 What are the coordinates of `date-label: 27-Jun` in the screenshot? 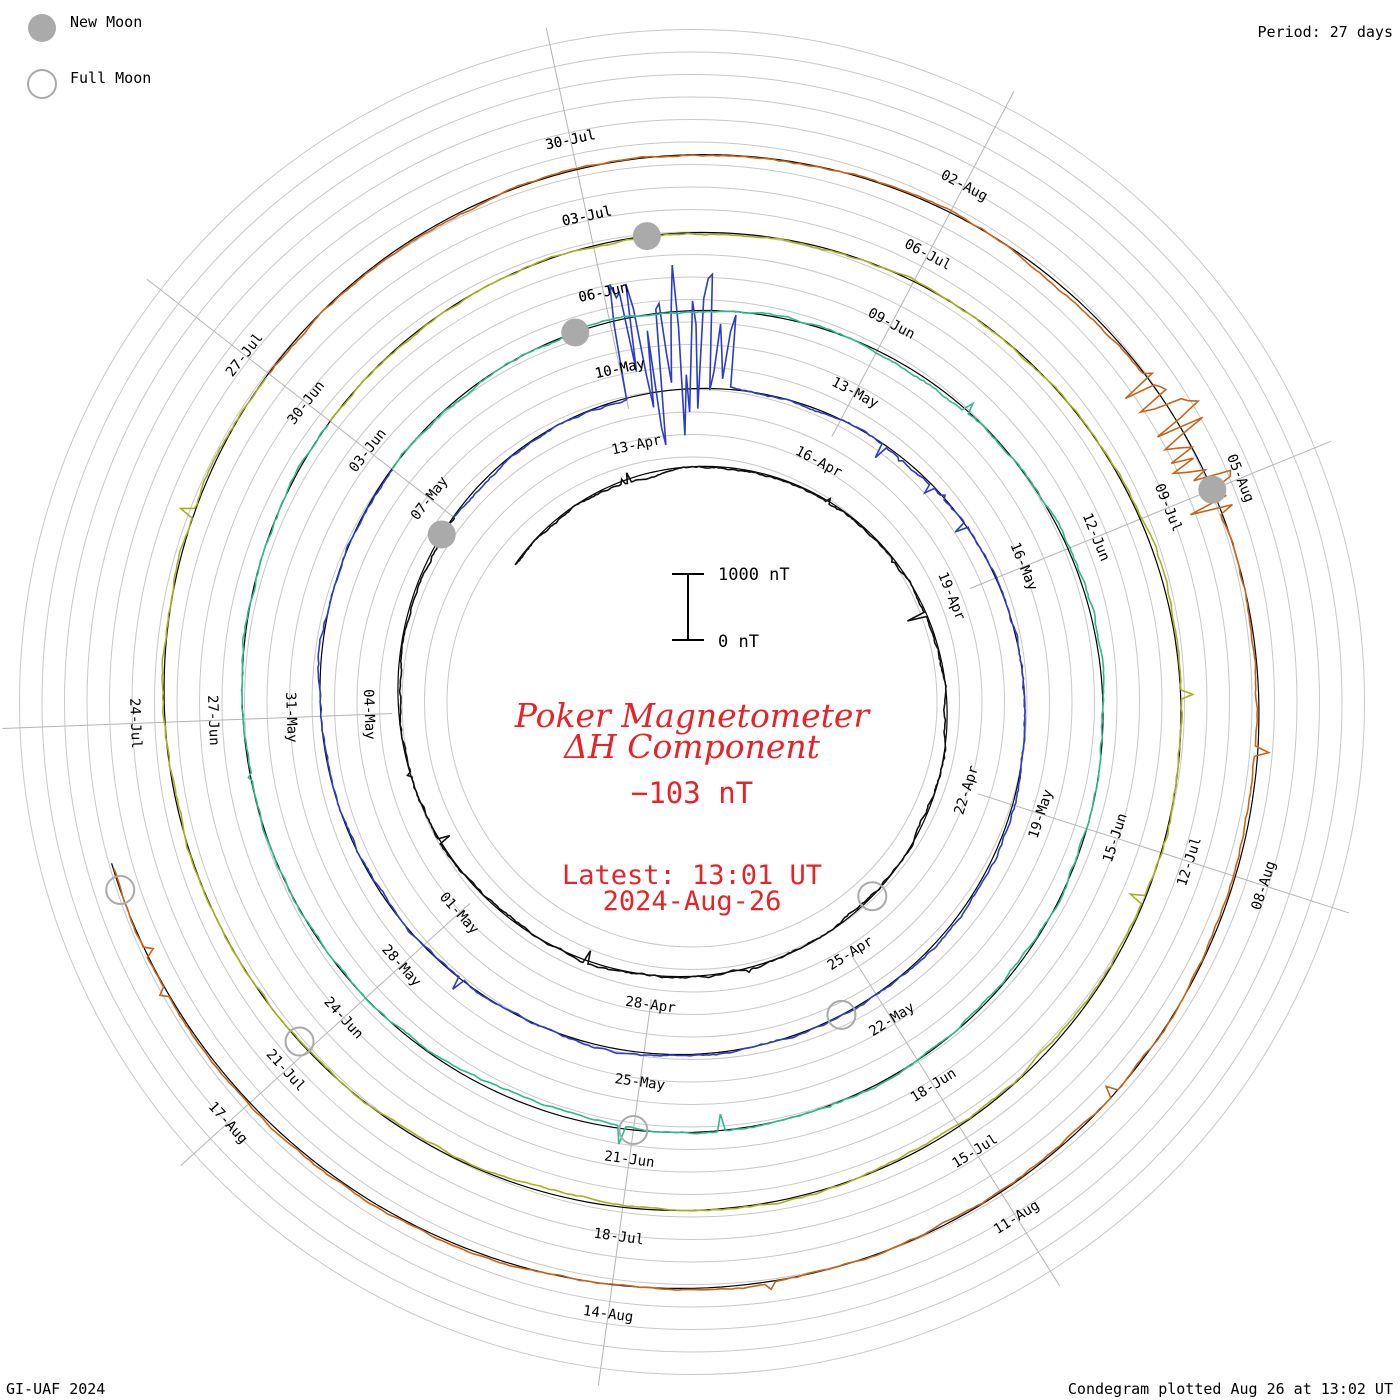 It's located at (213, 720).